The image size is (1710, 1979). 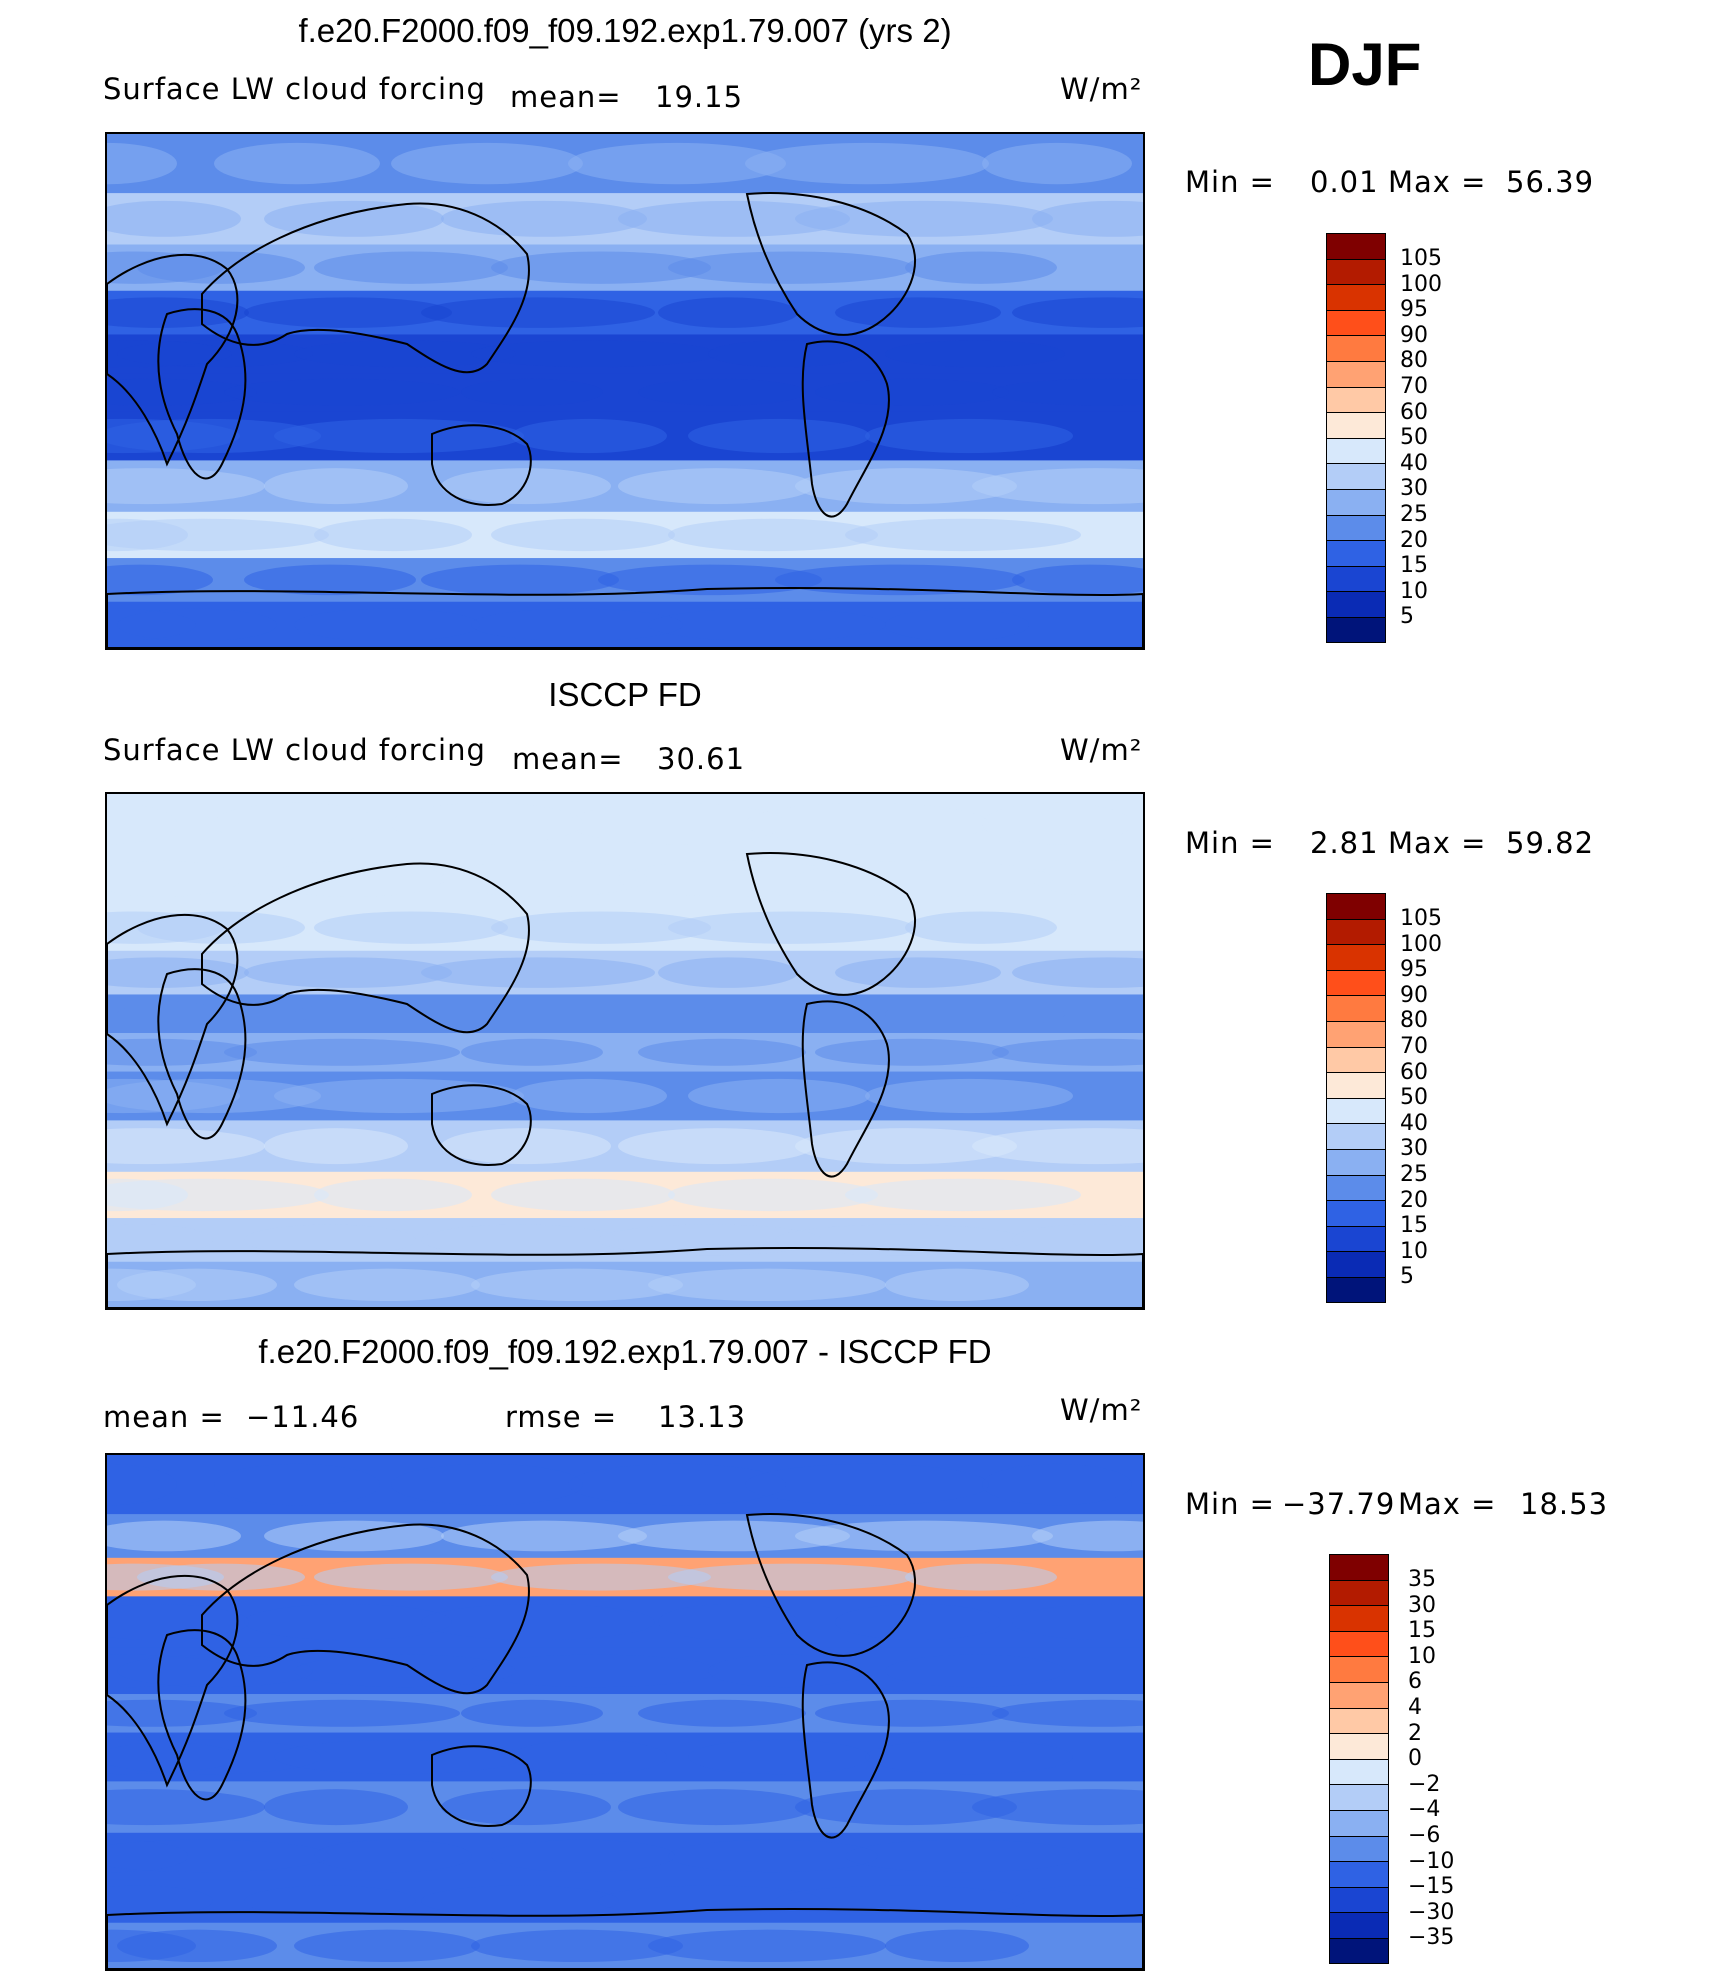 What do you see at coordinates (1414, 438) in the screenshot?
I see `colorbar-tick-label: 50` at bounding box center [1414, 438].